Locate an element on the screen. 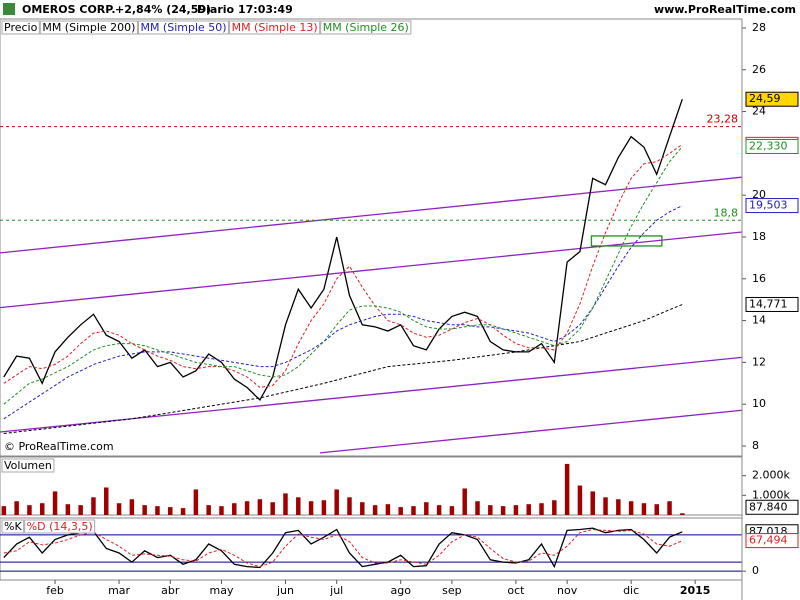 The image size is (800, 600). symbol-title: OMEROS CORP. is located at coordinates (69, 9).